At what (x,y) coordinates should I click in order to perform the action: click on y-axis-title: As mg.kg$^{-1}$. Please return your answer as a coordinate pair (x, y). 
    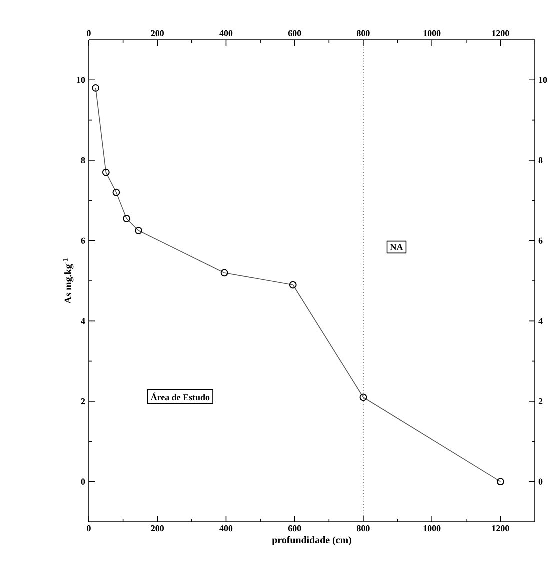
    Looking at the image, I should click on (68, 281).